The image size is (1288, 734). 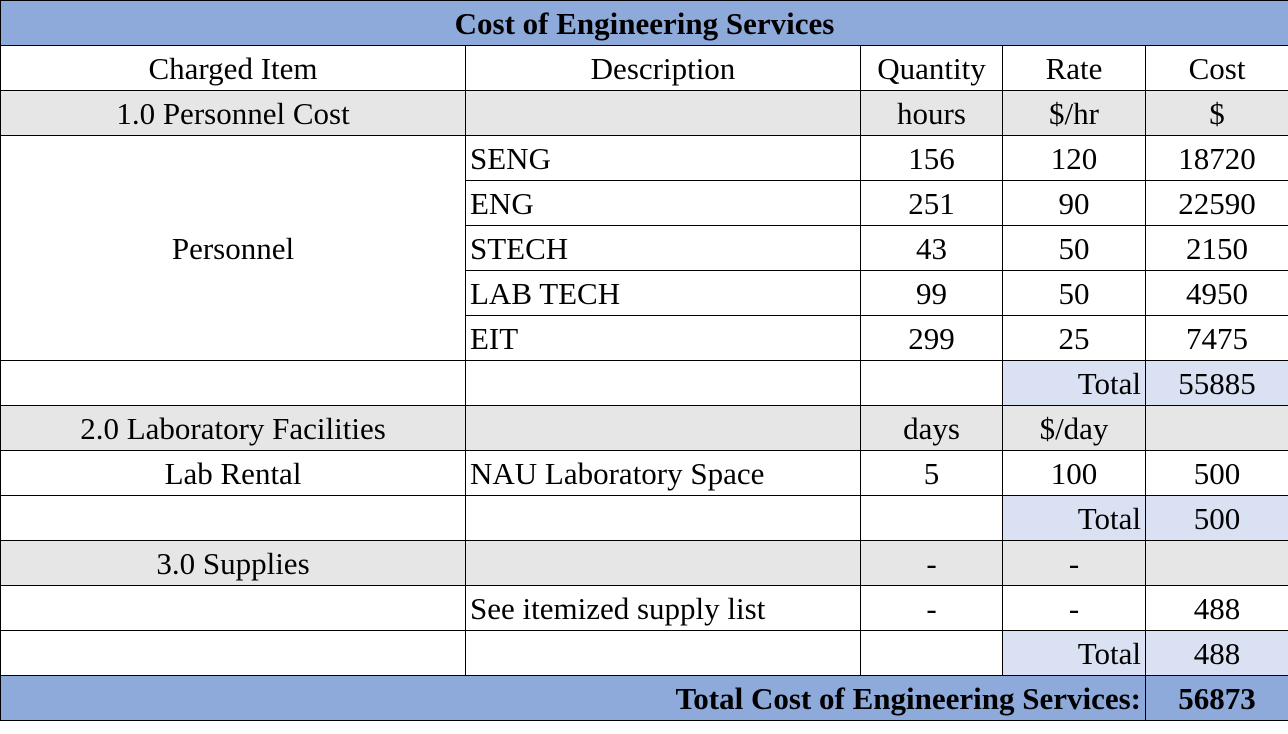 What do you see at coordinates (1216, 338) in the screenshot?
I see `row-cost: 7475` at bounding box center [1216, 338].